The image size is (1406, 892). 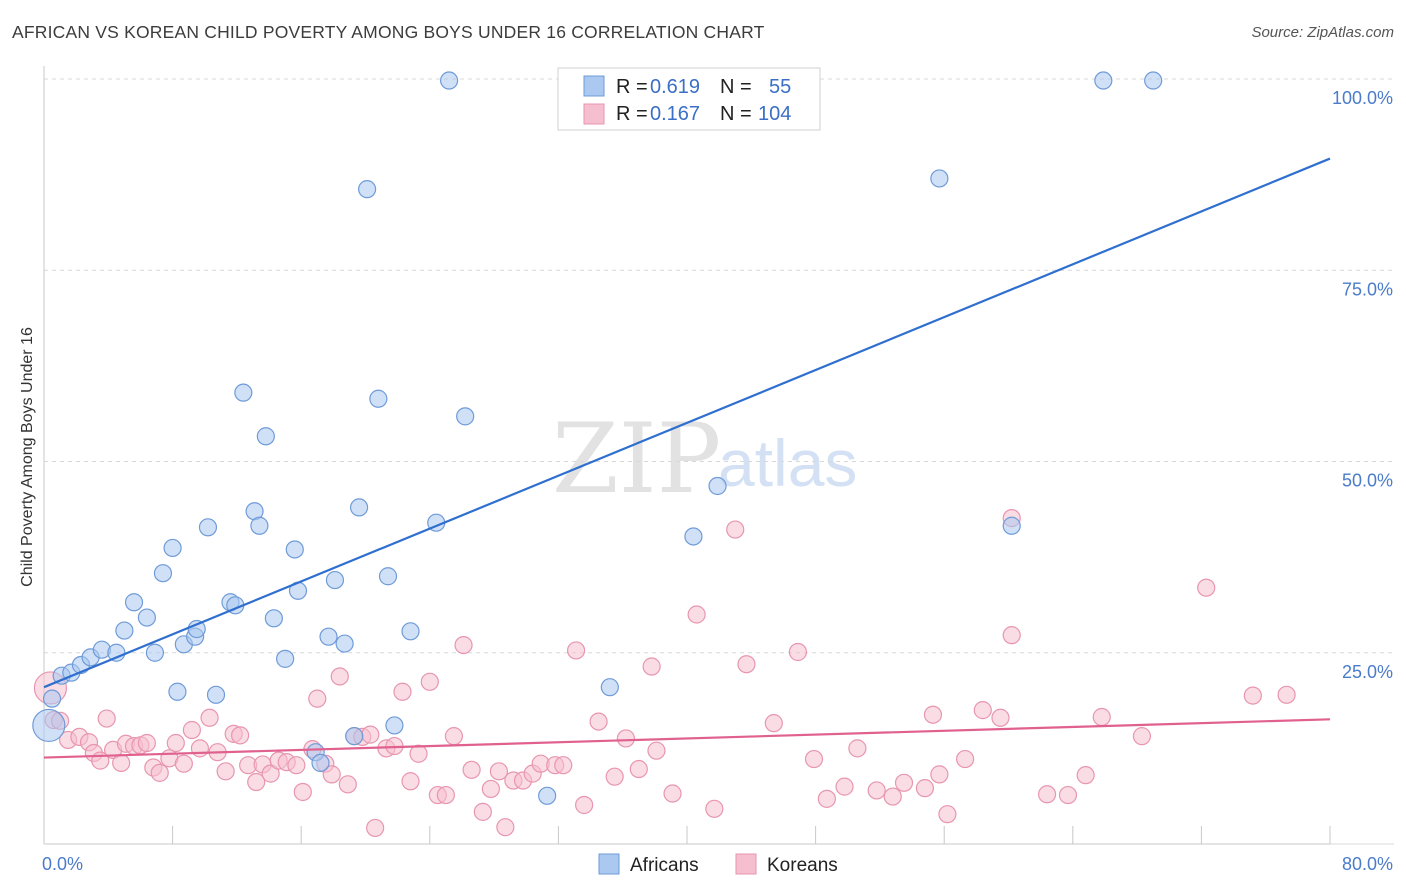 What do you see at coordinates (717, 864) in the screenshot?
I see `x-tick-labels: 0.0% 80.0%` at bounding box center [717, 864].